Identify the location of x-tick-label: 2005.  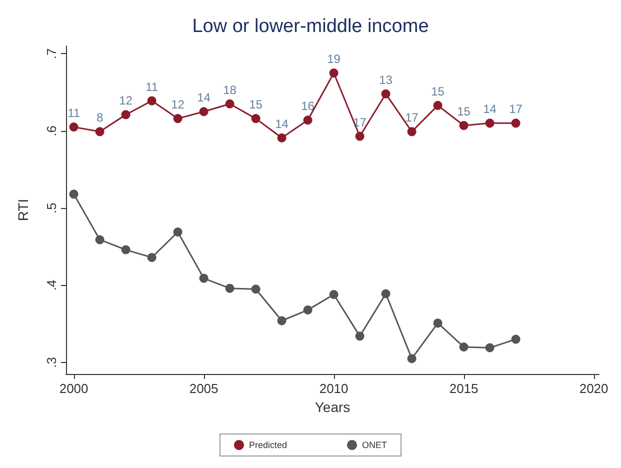
(203, 388).